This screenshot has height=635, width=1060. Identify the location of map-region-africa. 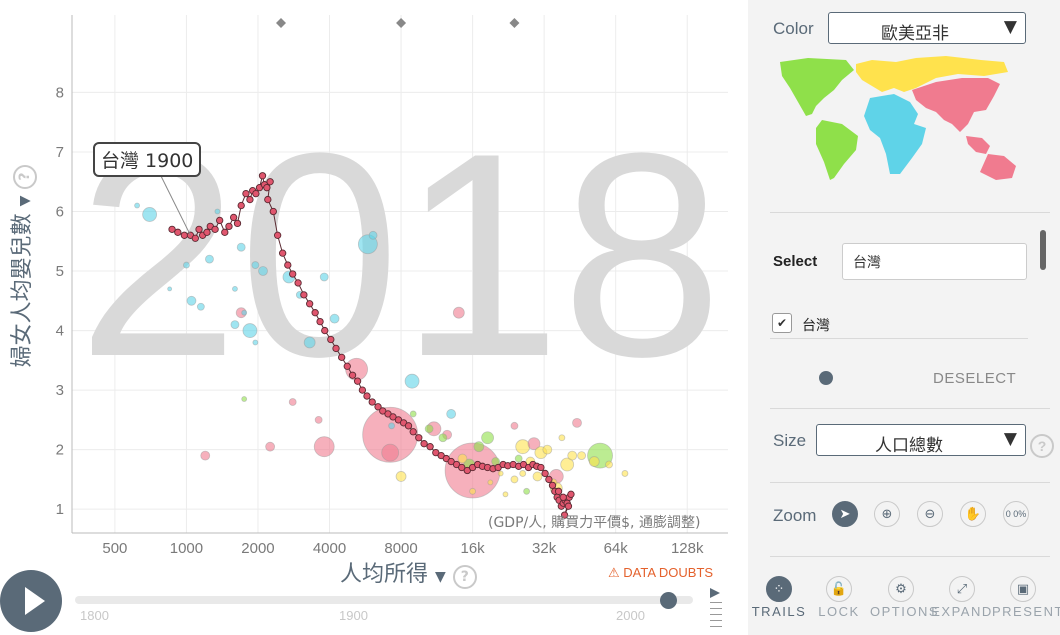
(895, 134).